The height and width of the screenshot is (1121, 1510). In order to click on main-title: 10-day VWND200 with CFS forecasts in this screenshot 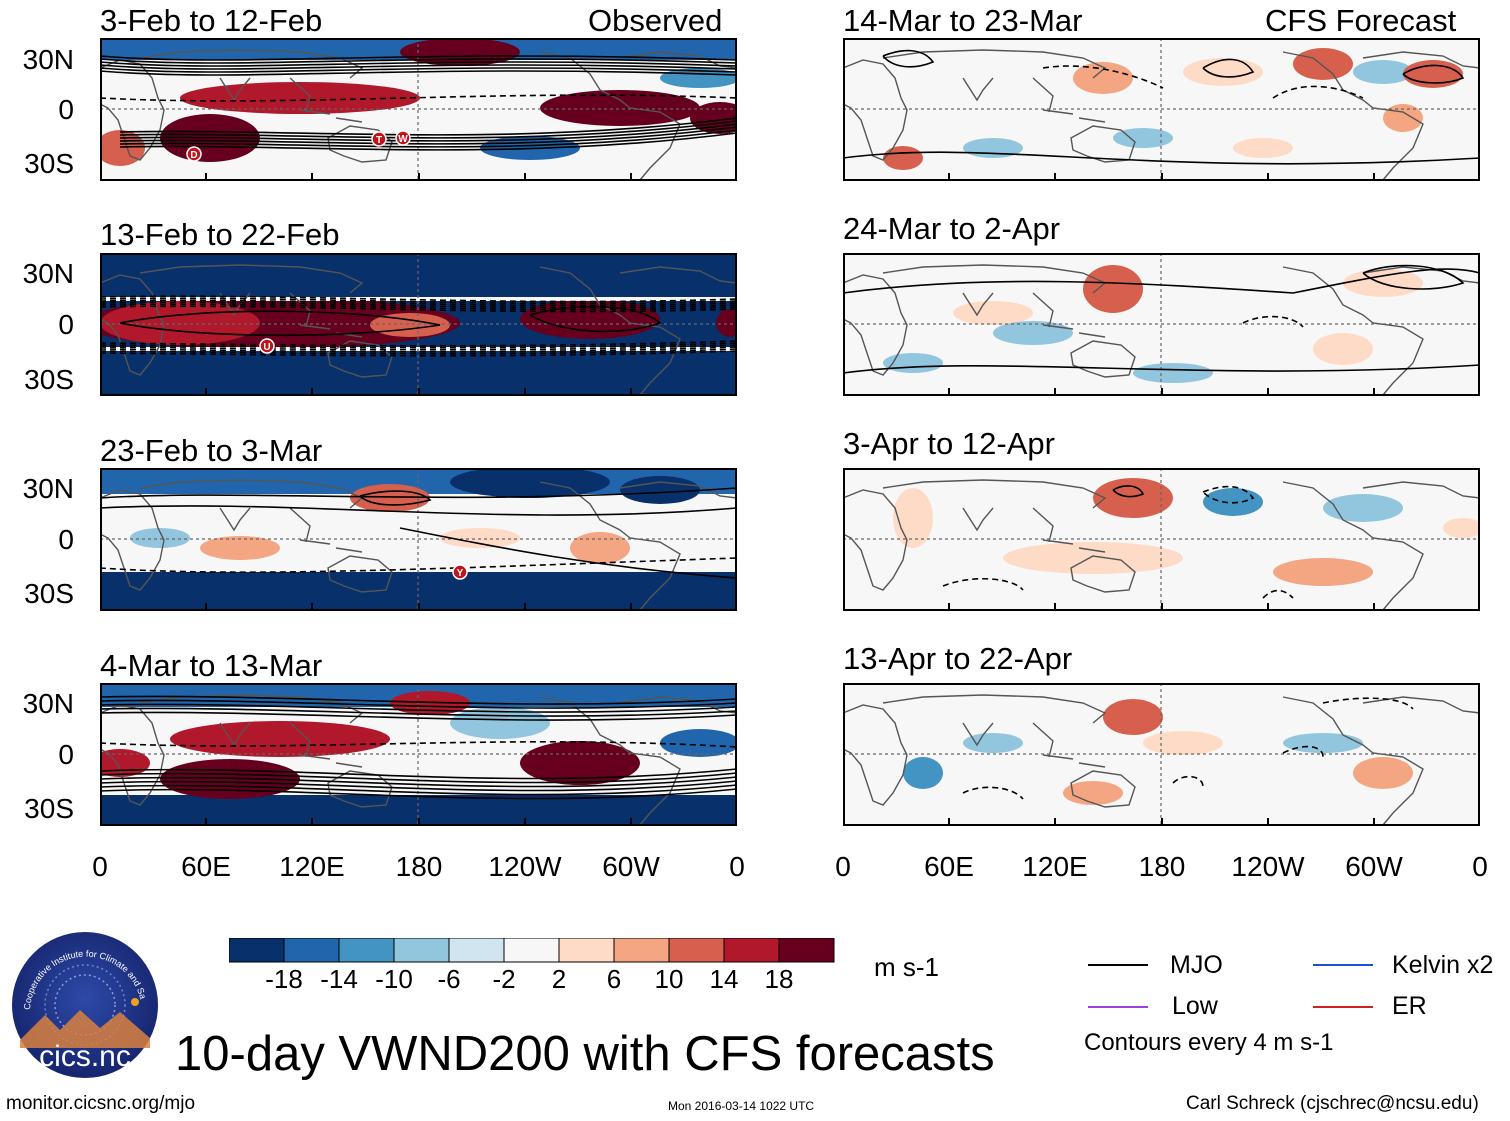, I will do `click(585, 1054)`.